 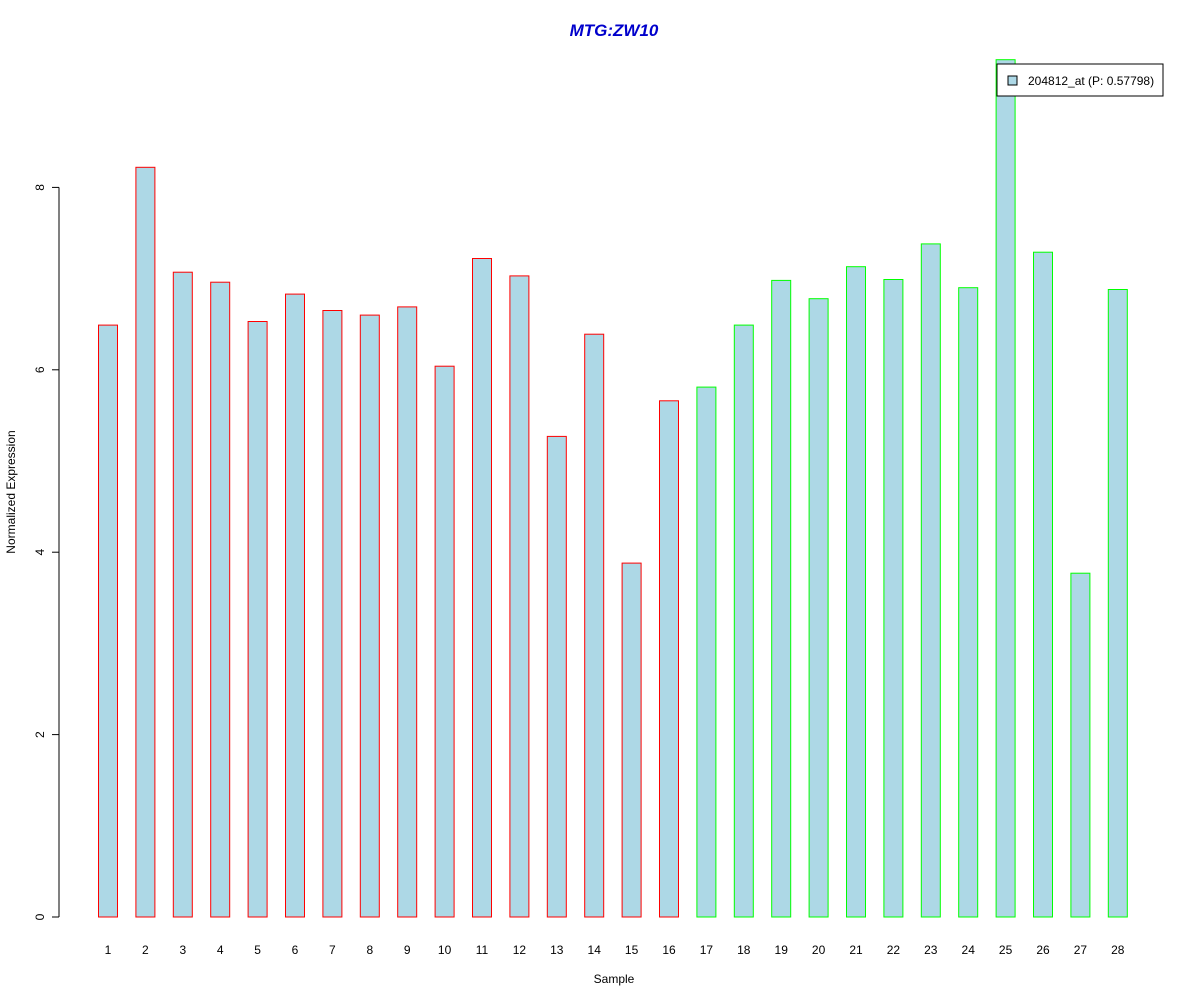 I want to click on x-tick-label: 19, so click(x=782, y=950).